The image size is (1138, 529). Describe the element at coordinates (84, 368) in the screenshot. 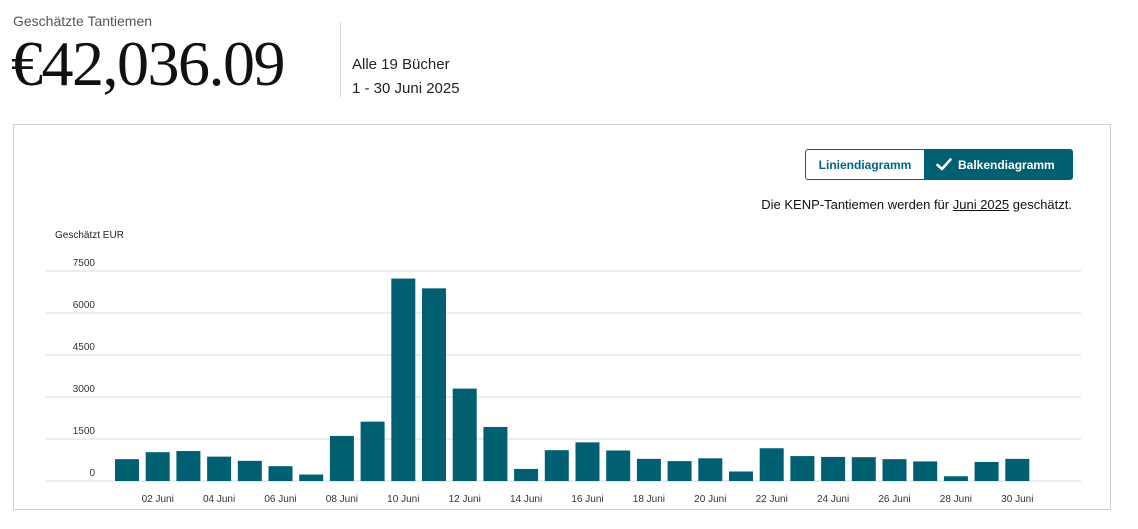

I see `y-tick-labels: 0 1500 3000 4500 6000 7500` at that location.